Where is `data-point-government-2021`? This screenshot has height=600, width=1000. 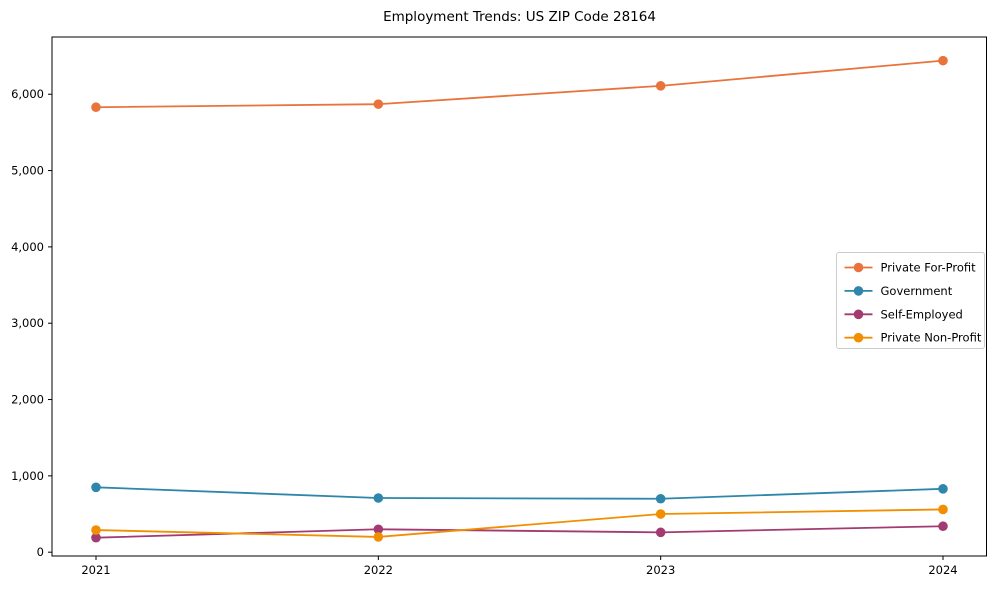
data-point-government-2021 is located at coordinates (96, 487).